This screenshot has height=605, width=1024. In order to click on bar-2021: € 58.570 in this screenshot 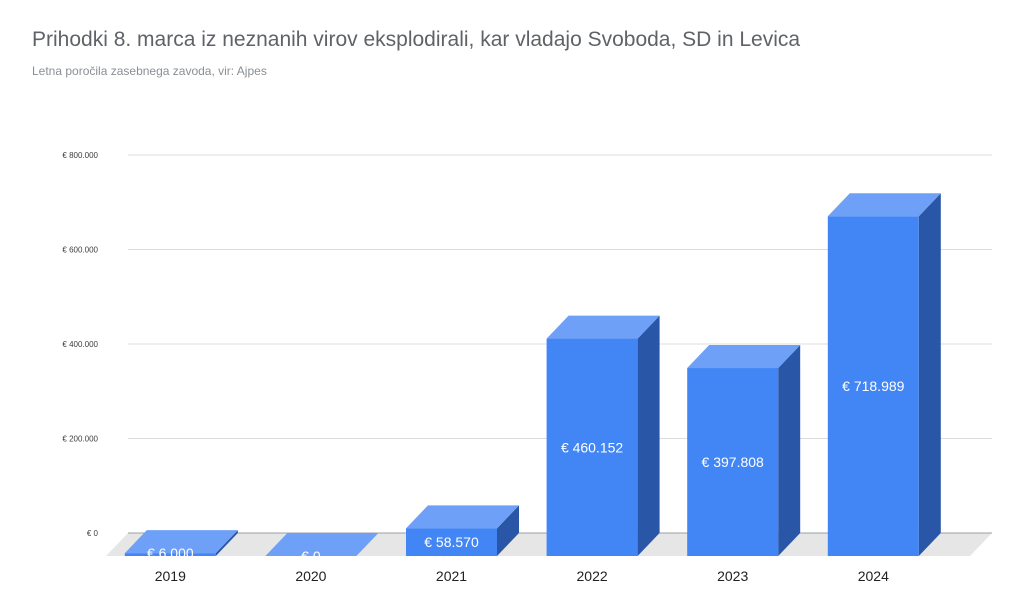, I will do `click(462, 530)`.